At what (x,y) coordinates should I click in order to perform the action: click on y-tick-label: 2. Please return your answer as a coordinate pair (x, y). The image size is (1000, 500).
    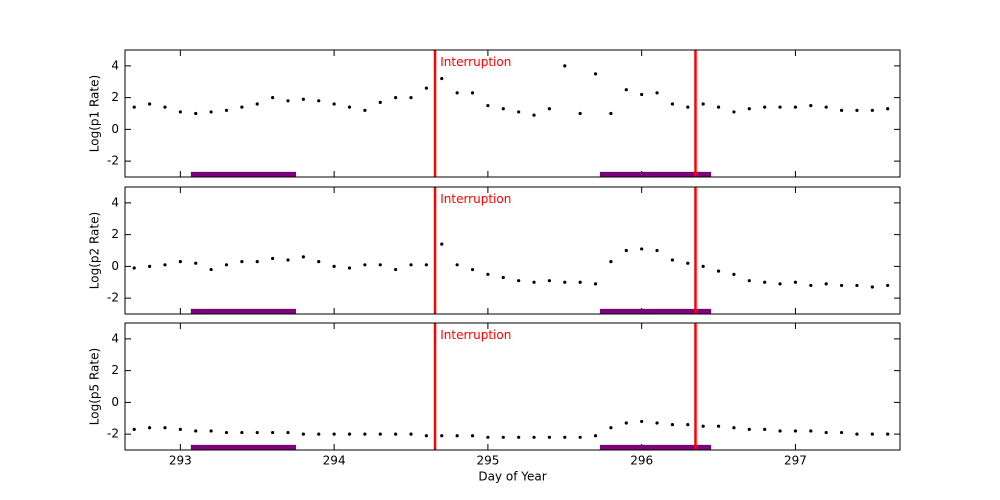
    Looking at the image, I should click on (115, 97).